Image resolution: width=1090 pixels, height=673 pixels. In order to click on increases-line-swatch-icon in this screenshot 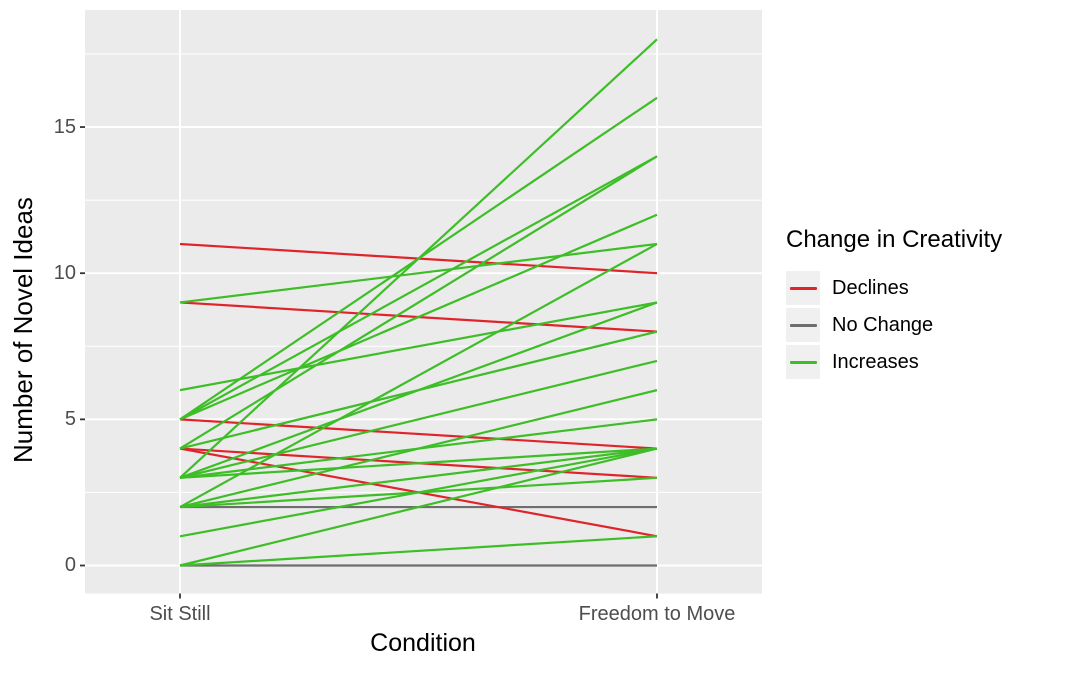, I will do `click(803, 362)`.